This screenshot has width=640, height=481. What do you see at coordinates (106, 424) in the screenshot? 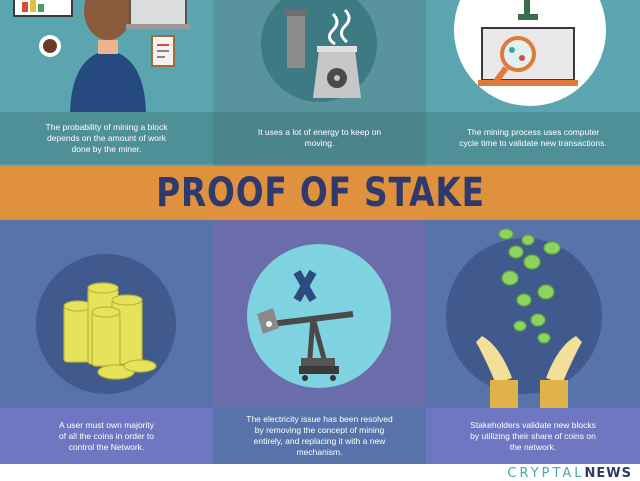
I see `pos-caption-1-line-1: A user must own majority` at bounding box center [106, 424].